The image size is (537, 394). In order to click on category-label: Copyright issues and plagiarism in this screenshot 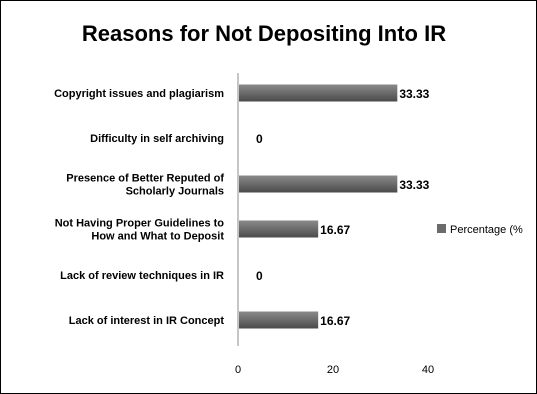, I will do `click(139, 94)`.